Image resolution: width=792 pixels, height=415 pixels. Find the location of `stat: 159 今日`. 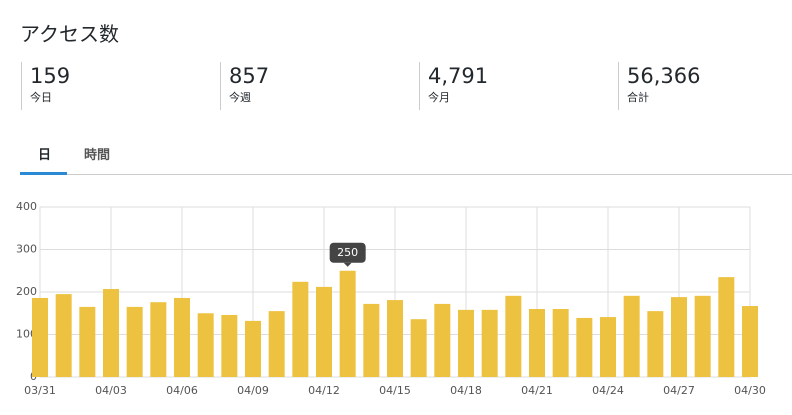

stat: 159 今日 is located at coordinates (45, 86).